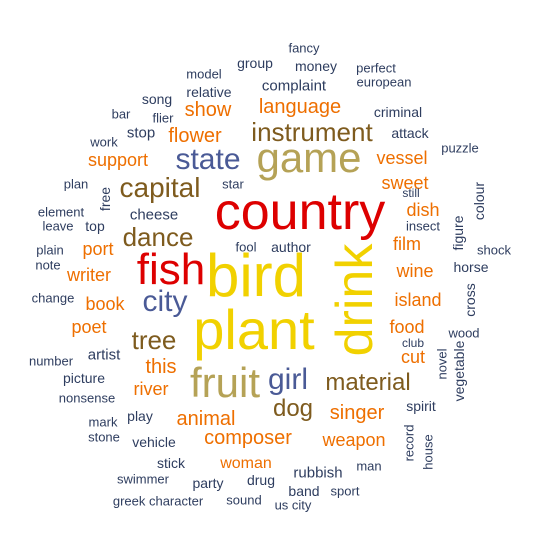 The height and width of the screenshot is (558, 543). Describe the element at coordinates (48, 265) in the screenshot. I see `word-note: note` at that location.